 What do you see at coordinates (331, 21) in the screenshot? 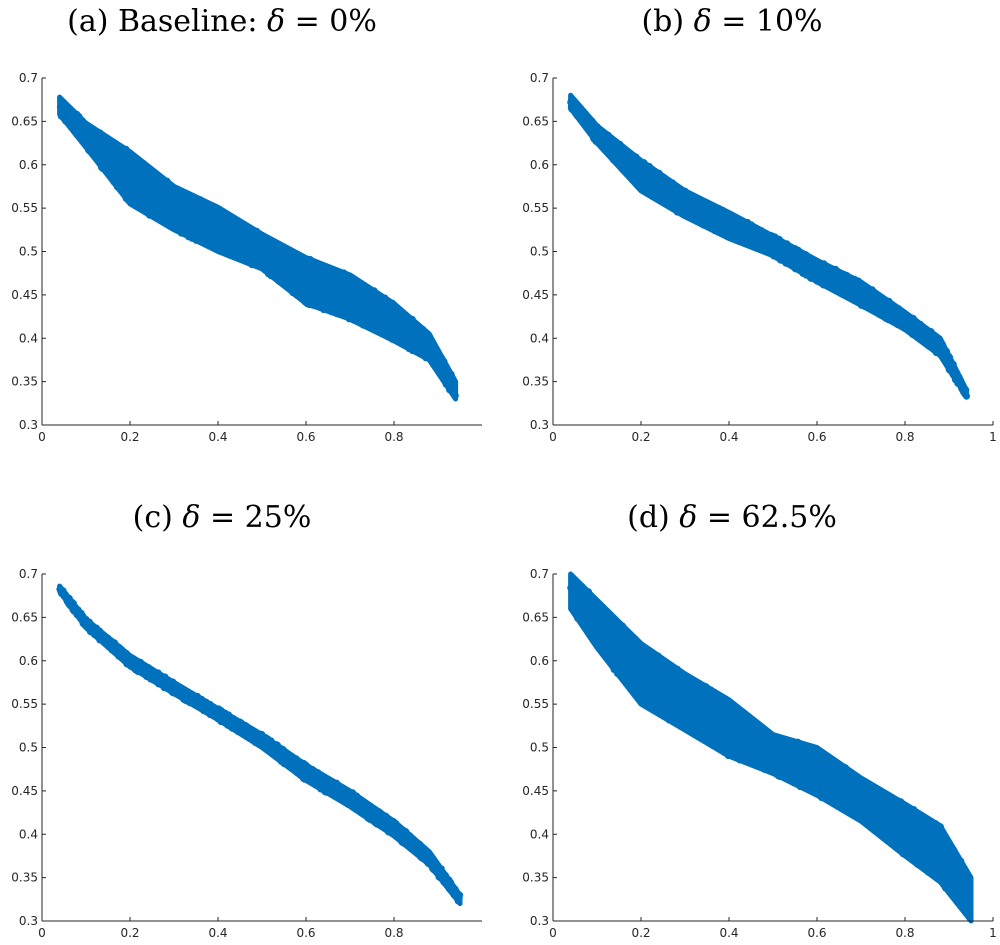
I see `panel-a-title-suffix: = 0%` at bounding box center [331, 21].